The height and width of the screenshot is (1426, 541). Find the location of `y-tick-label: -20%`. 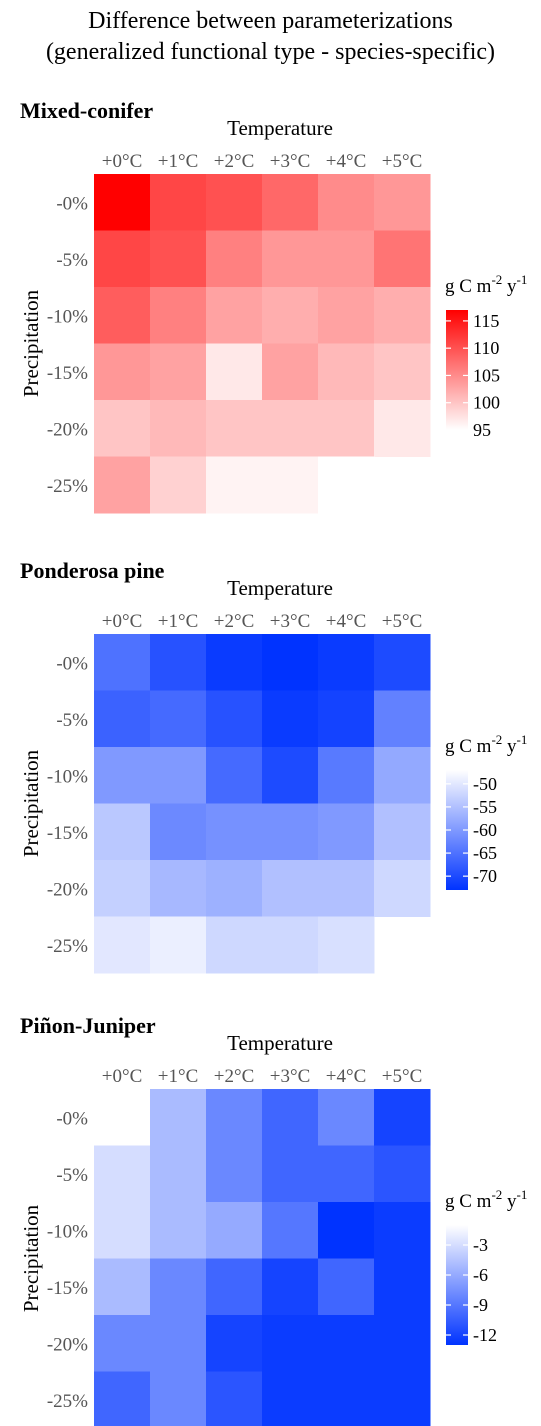

y-tick-label: -20% is located at coordinates (67, 429).